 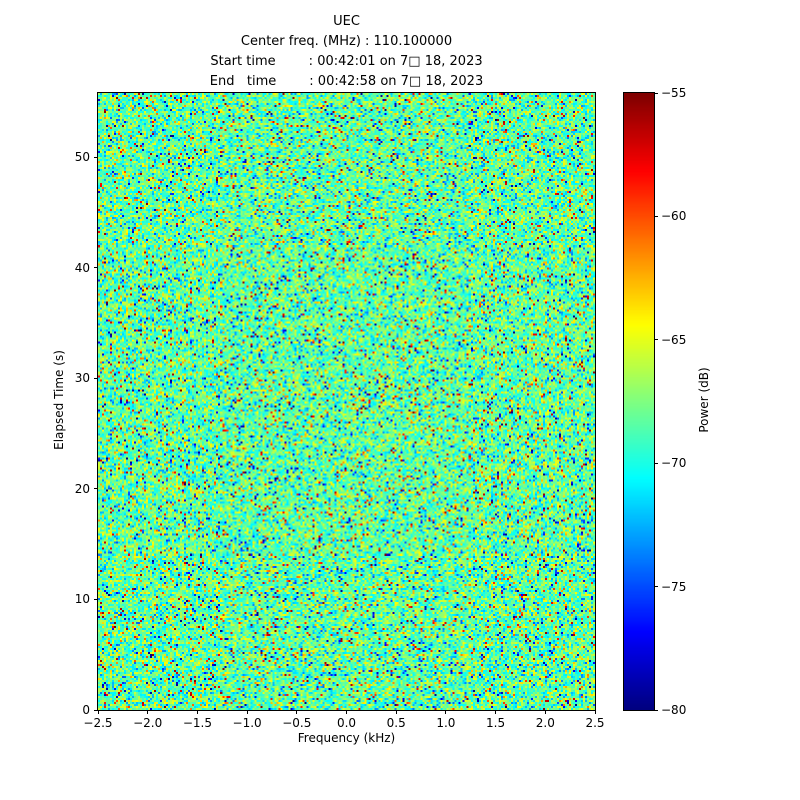 I want to click on x-tick-label: −0.5, so click(x=297, y=723).